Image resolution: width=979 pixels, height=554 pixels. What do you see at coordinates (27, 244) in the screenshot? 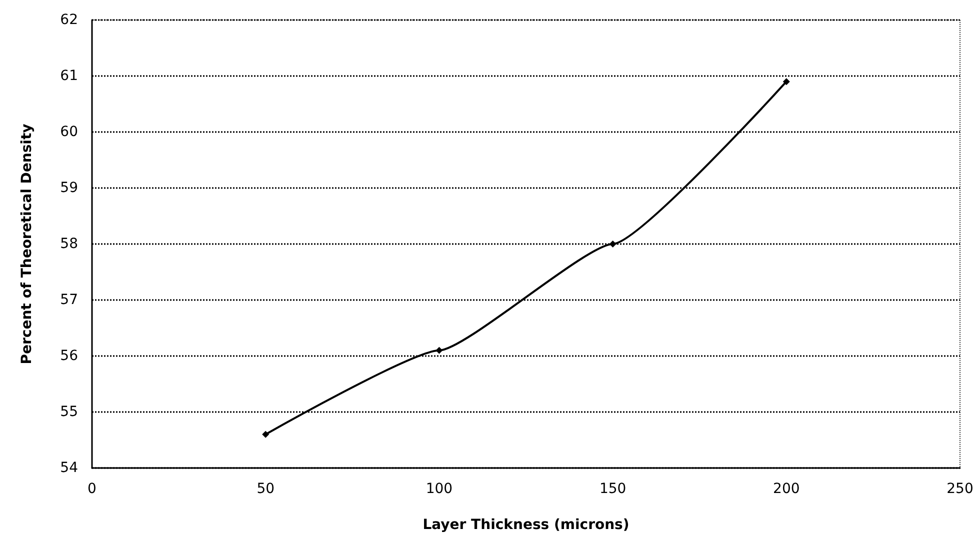
I see `y-axis-title: Percent of Theoretical Density` at bounding box center [27, 244].